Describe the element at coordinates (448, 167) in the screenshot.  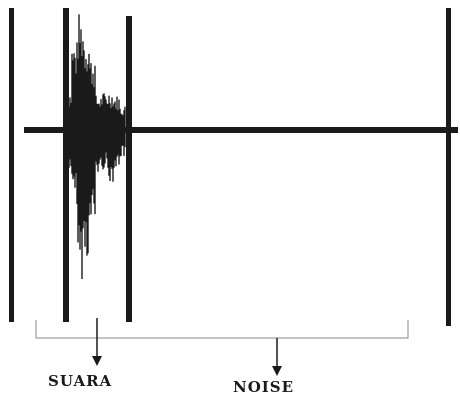
I see `outer-right-boundary` at that location.